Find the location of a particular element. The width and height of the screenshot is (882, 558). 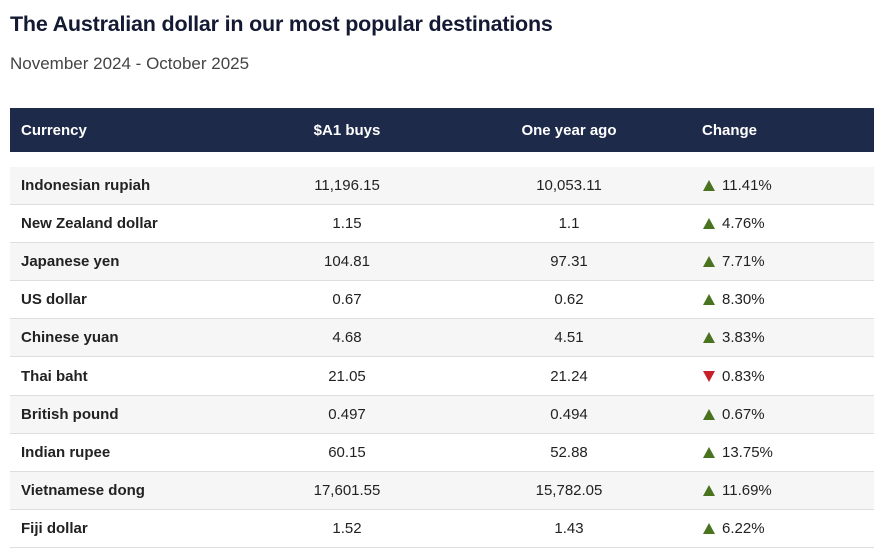

cell-buys: 1.52 is located at coordinates (347, 528).